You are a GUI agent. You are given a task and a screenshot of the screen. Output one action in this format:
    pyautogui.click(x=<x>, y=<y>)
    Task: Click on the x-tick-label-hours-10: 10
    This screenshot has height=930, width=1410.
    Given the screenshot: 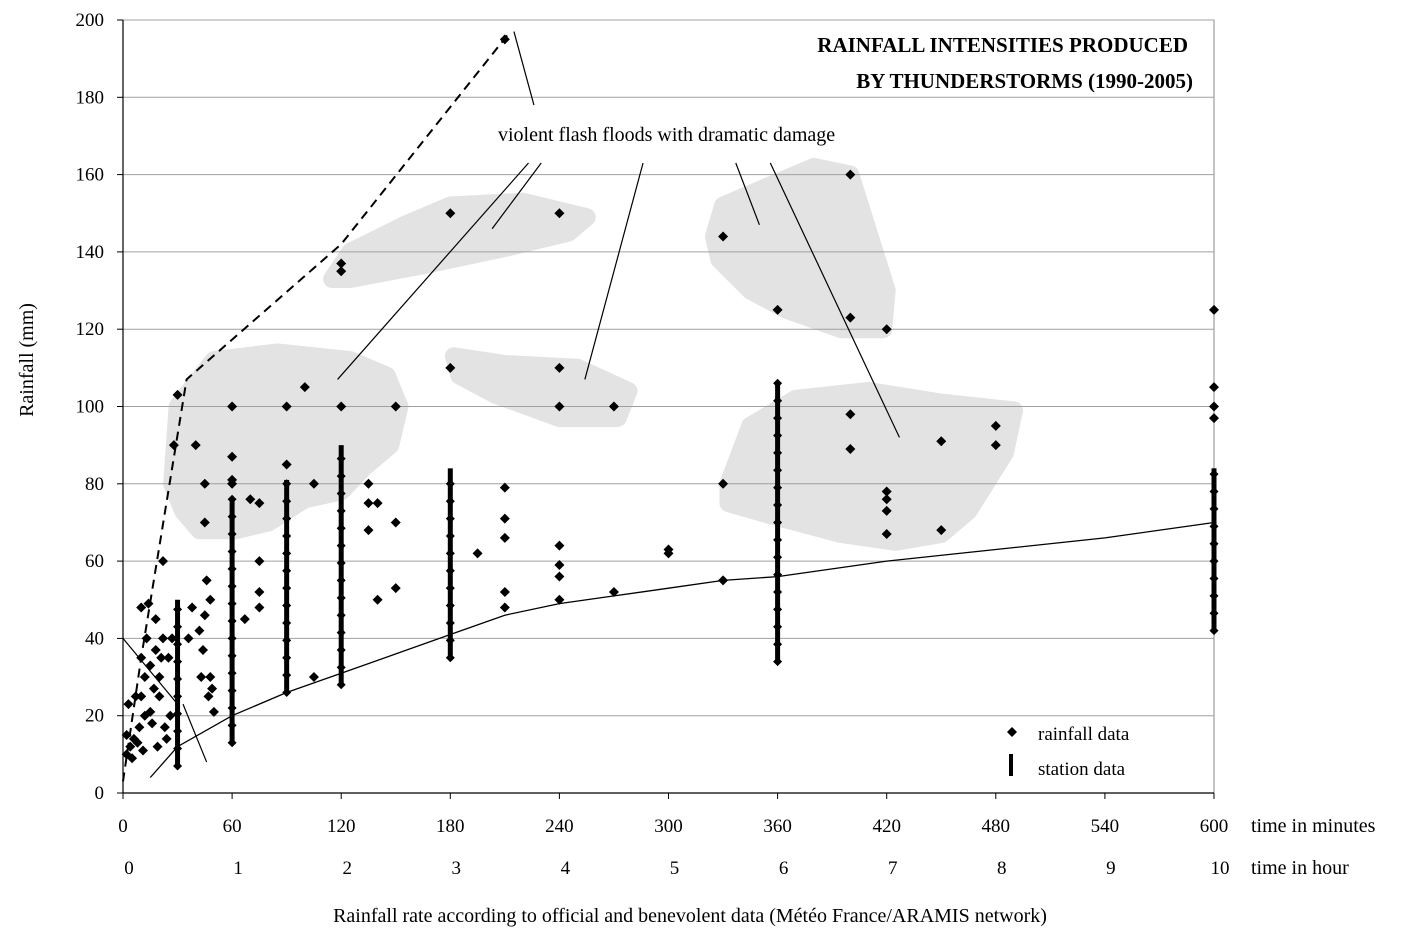 What is the action you would take?
    pyautogui.click(x=1220, y=868)
    